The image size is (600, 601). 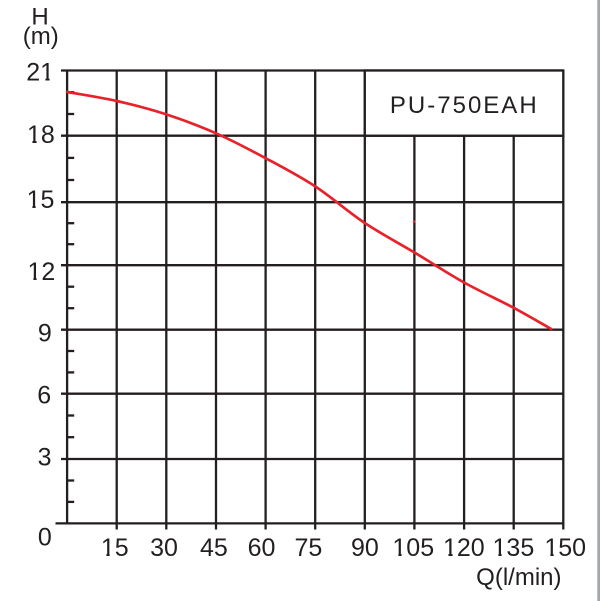 I want to click on svg-text: 18, so click(x=41, y=135).